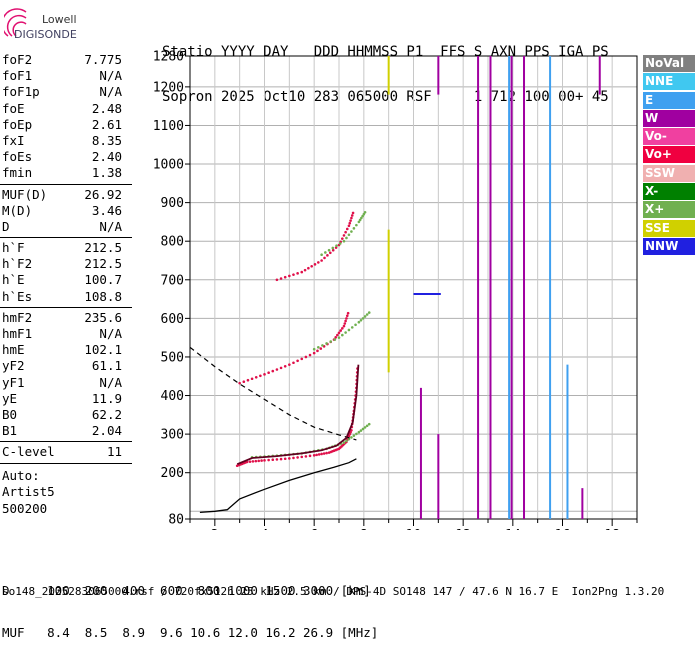 This screenshot has height=654, width=700. I want to click on auto-line: Auto:, so click(21, 475).